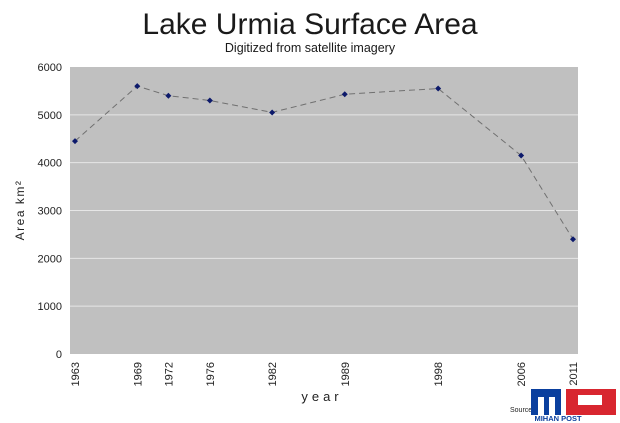 The image size is (620, 423). What do you see at coordinates (521, 410) in the screenshot?
I see `source-note: Source` at bounding box center [521, 410].